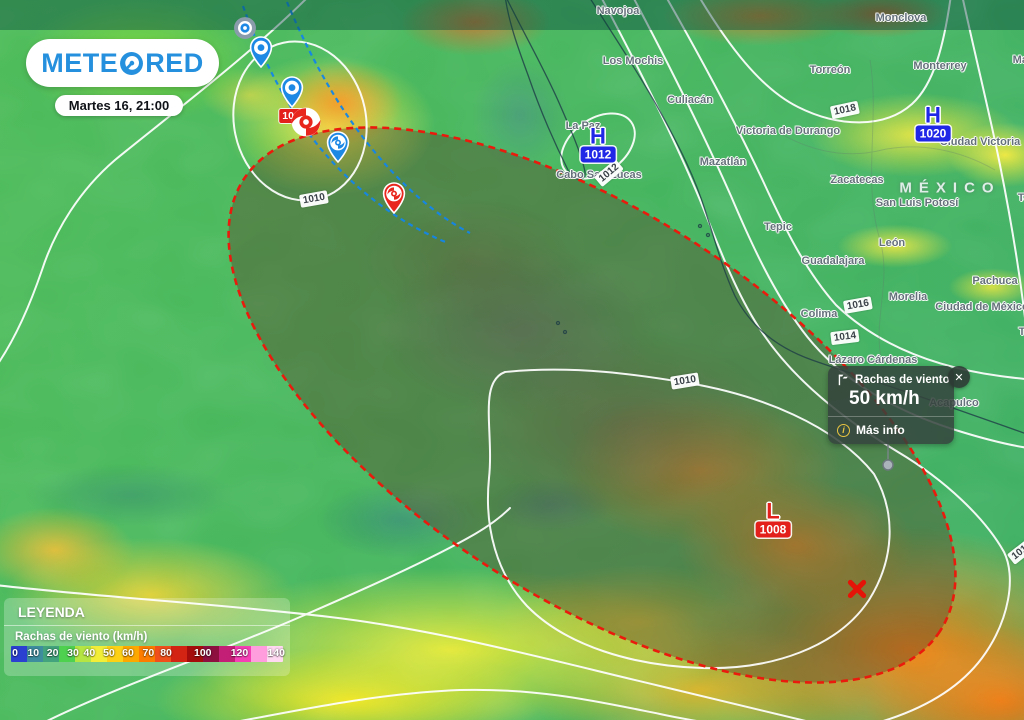 The image size is (1024, 720). I want to click on tooltip-close-button: ✕, so click(959, 377).